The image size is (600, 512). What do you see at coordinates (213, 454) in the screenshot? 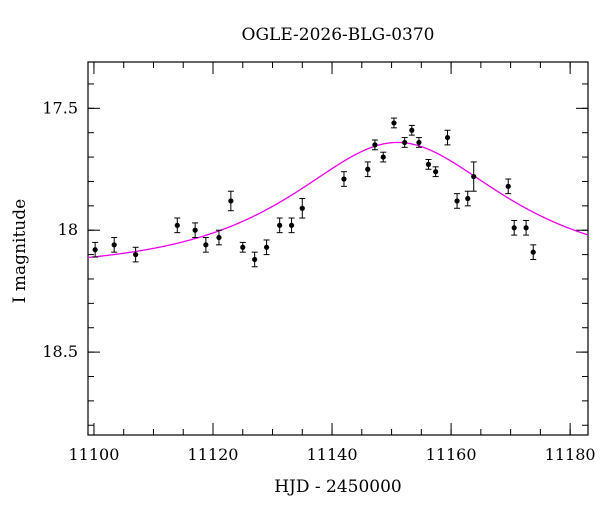
I see `x-tick-label: 11120` at bounding box center [213, 454].